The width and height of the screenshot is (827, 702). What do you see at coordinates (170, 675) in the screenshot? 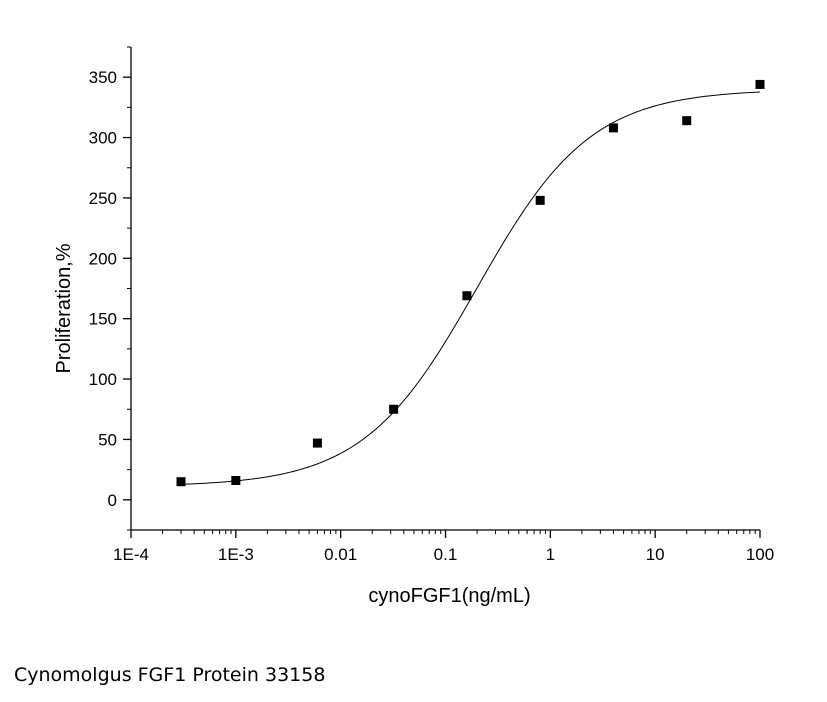
I see `figure-caption: Cynomolgus FGF1 Protein 33158` at bounding box center [170, 675].